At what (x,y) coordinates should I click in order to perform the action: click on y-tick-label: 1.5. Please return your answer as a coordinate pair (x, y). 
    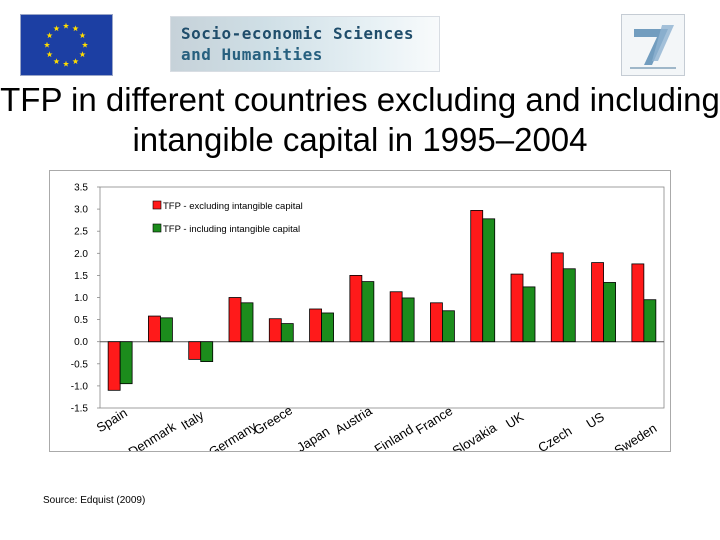
    Looking at the image, I should click on (81, 276).